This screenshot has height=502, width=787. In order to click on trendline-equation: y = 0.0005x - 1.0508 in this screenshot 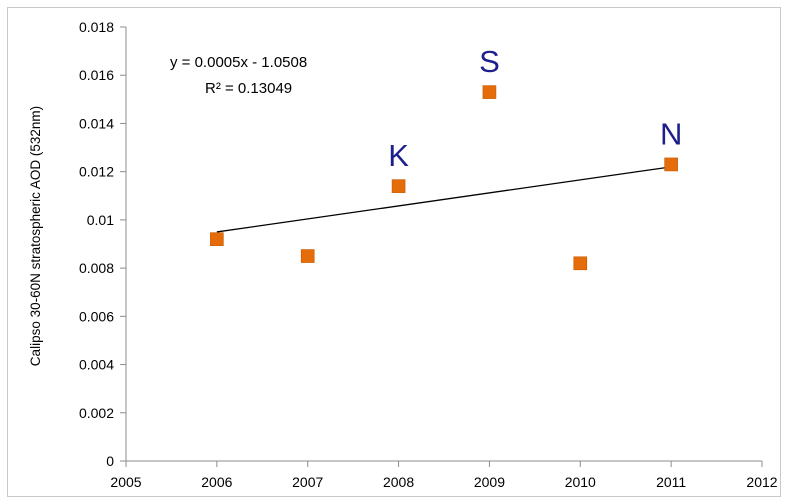, I will do `click(238, 62)`.